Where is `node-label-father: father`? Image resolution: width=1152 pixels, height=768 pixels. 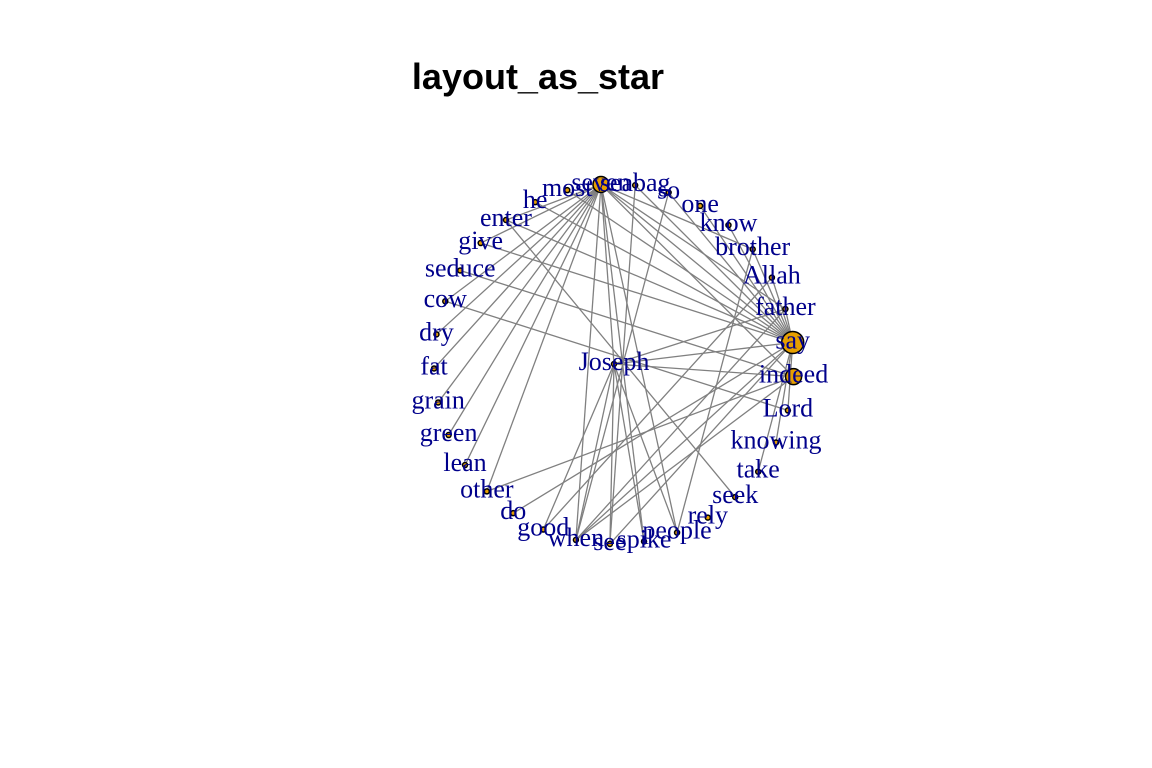 node-label-father: father is located at coordinates (785, 306).